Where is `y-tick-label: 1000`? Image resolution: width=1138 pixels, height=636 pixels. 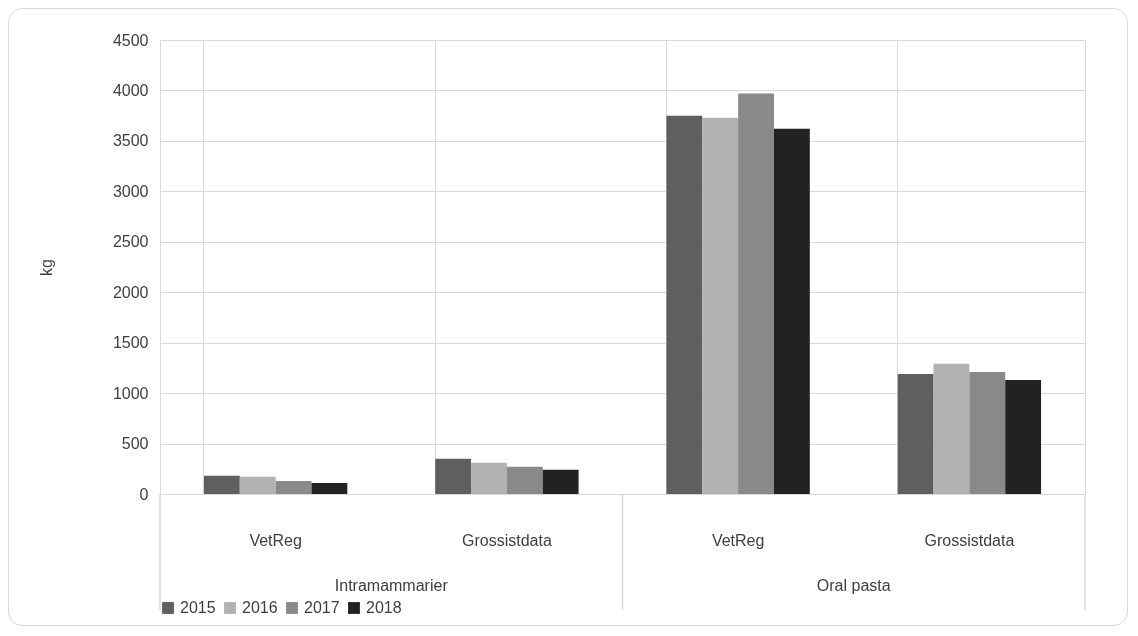
y-tick-label: 1000 is located at coordinates (130, 393).